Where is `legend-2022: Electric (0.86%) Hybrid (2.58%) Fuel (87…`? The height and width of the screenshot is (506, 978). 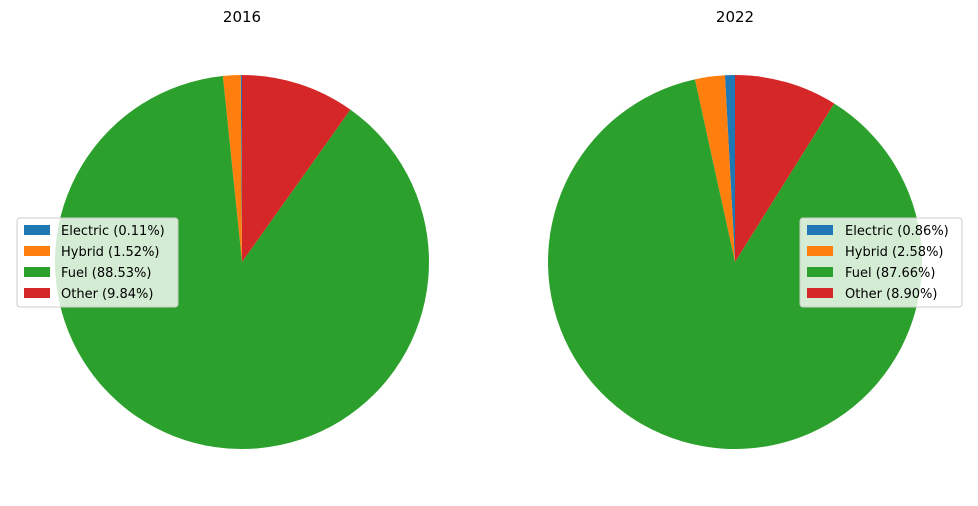
legend-2022: Electric (0.86%) Hybrid (2.58%) Fuel (87… is located at coordinates (881, 262).